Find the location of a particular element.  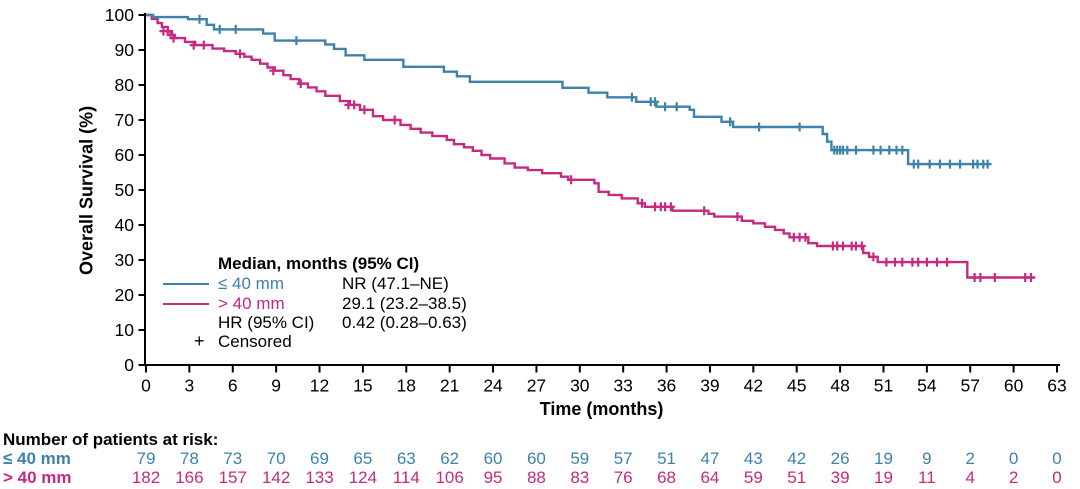

x-tick-label: 60 is located at coordinates (1014, 385).